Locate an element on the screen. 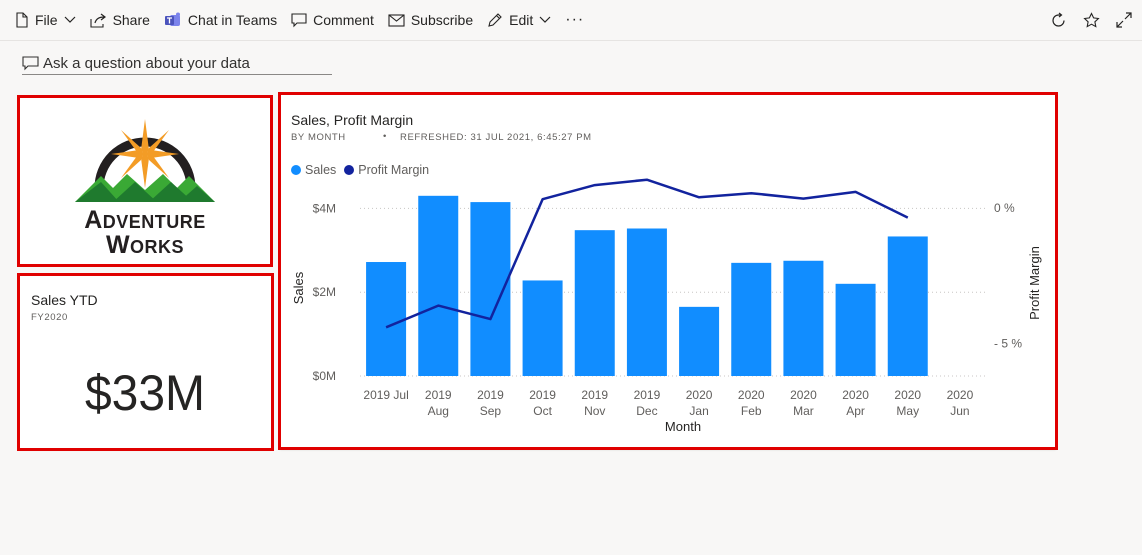 The width and height of the screenshot is (1142, 555). x-tick-label: May is located at coordinates (907, 411).